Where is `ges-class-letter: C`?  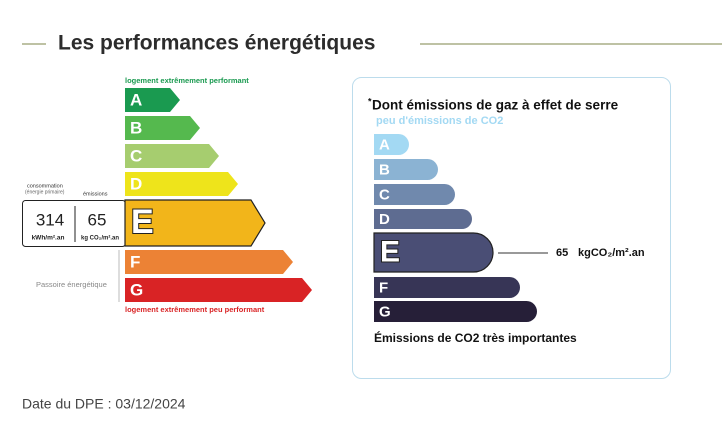 ges-class-letter: C is located at coordinates (384, 194).